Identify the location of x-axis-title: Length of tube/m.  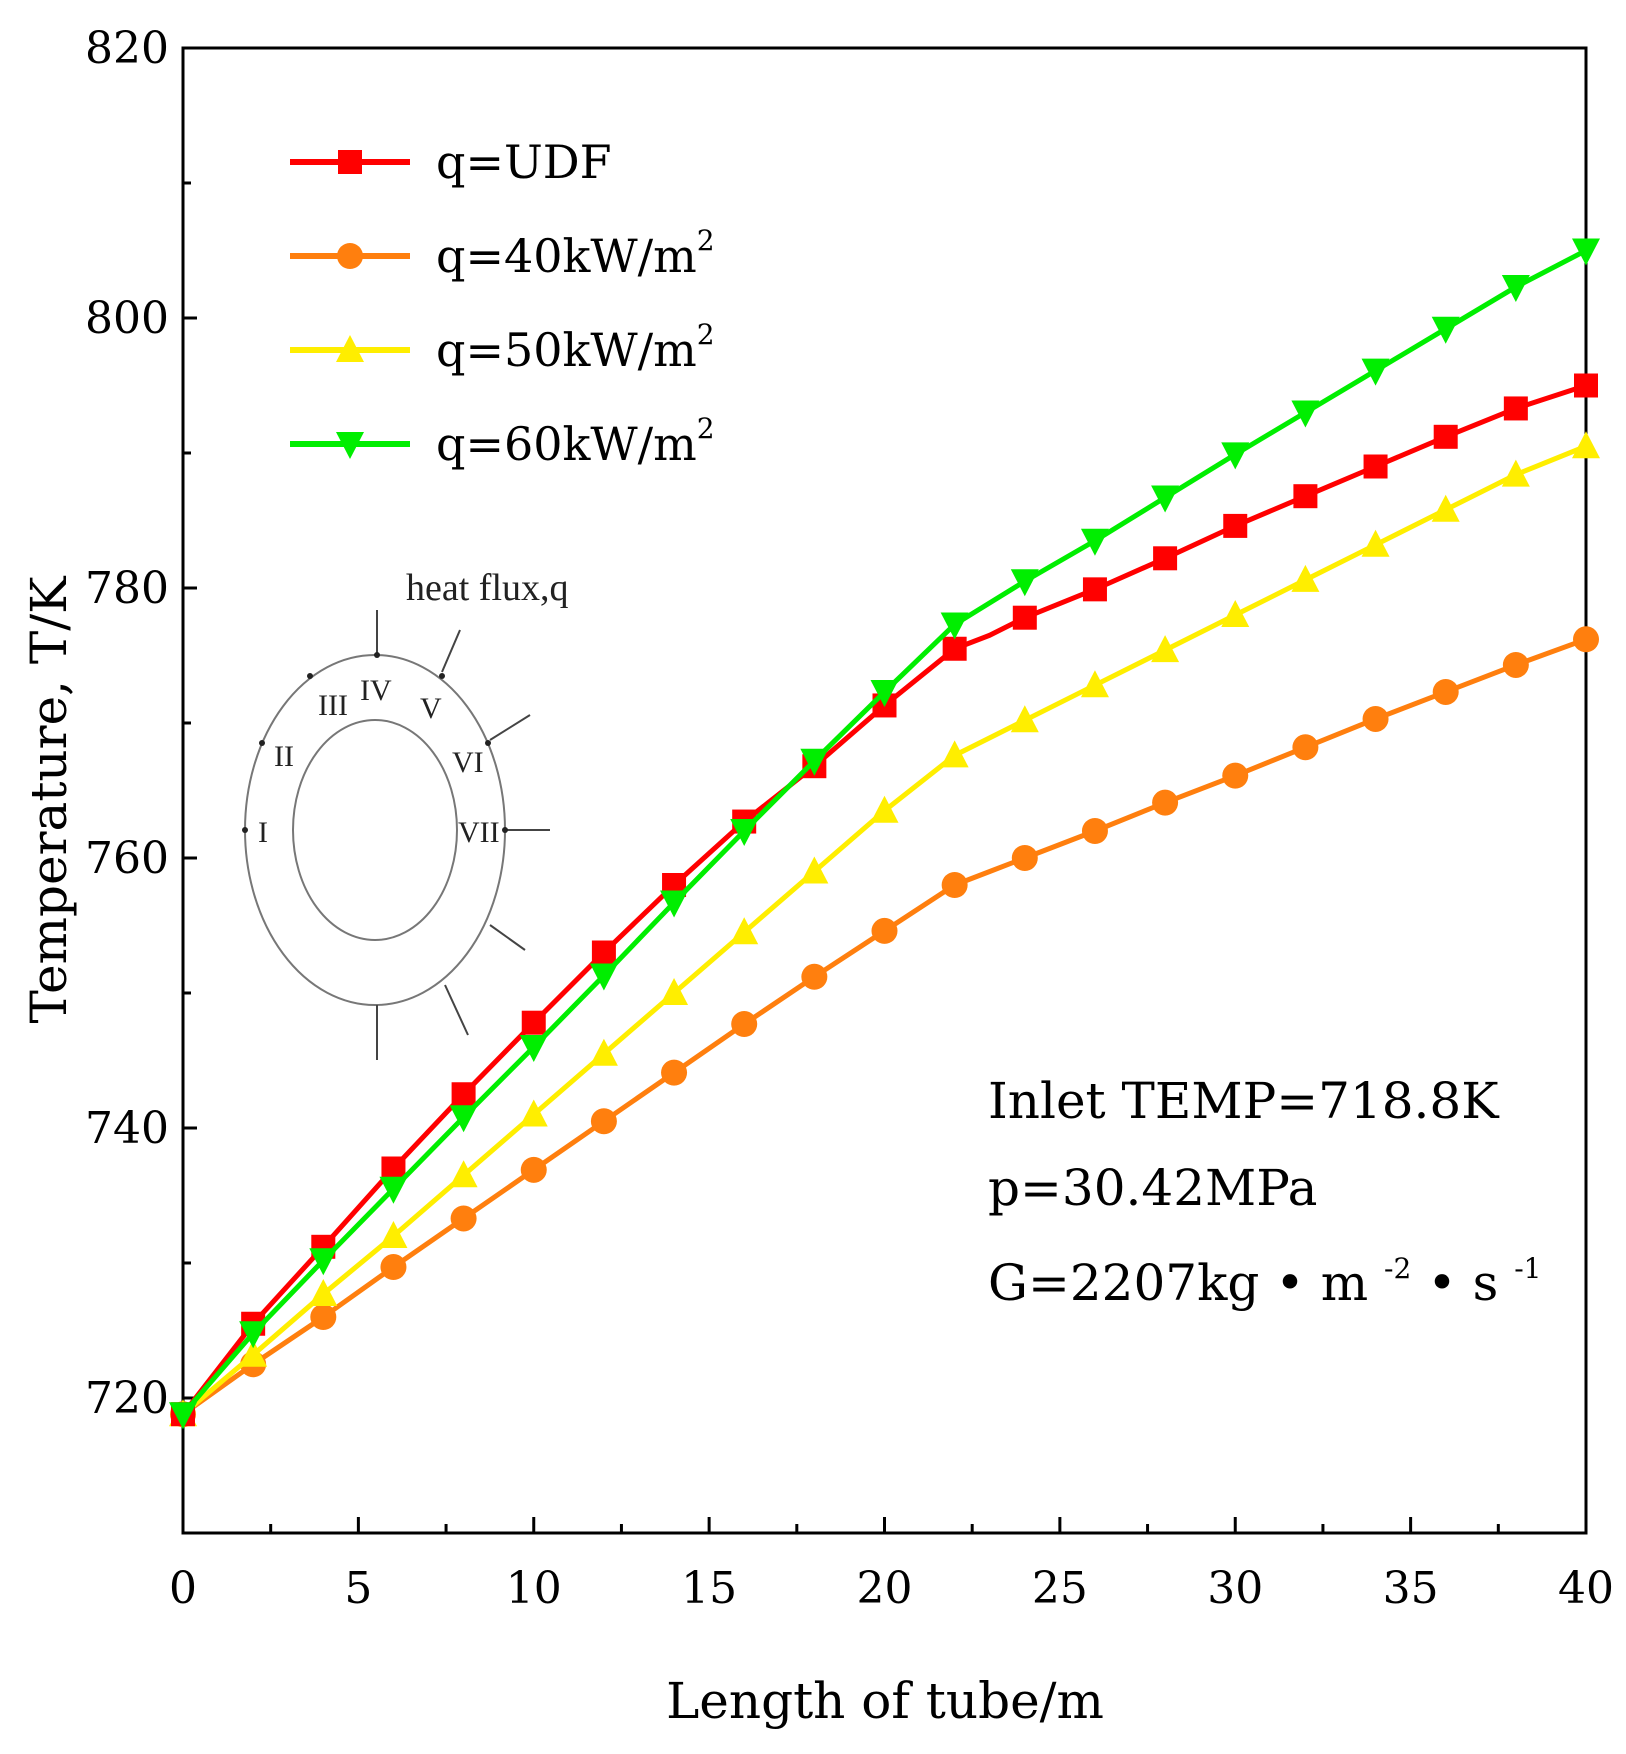
(885, 1701).